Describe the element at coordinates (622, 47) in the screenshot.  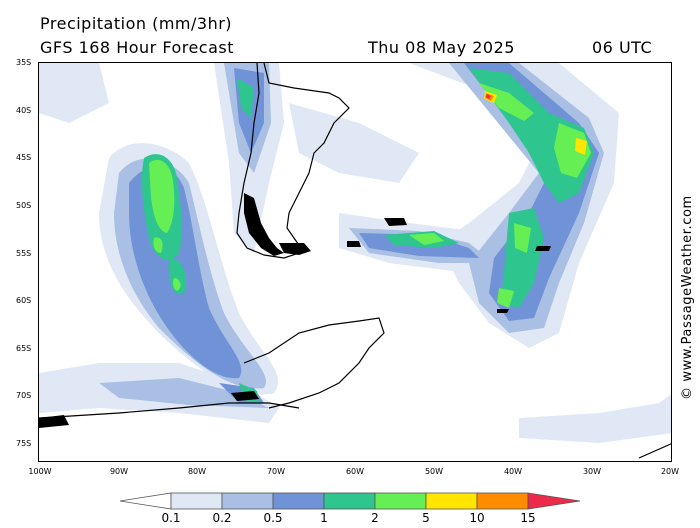
I see `forecast-time: 06 UTC` at that location.